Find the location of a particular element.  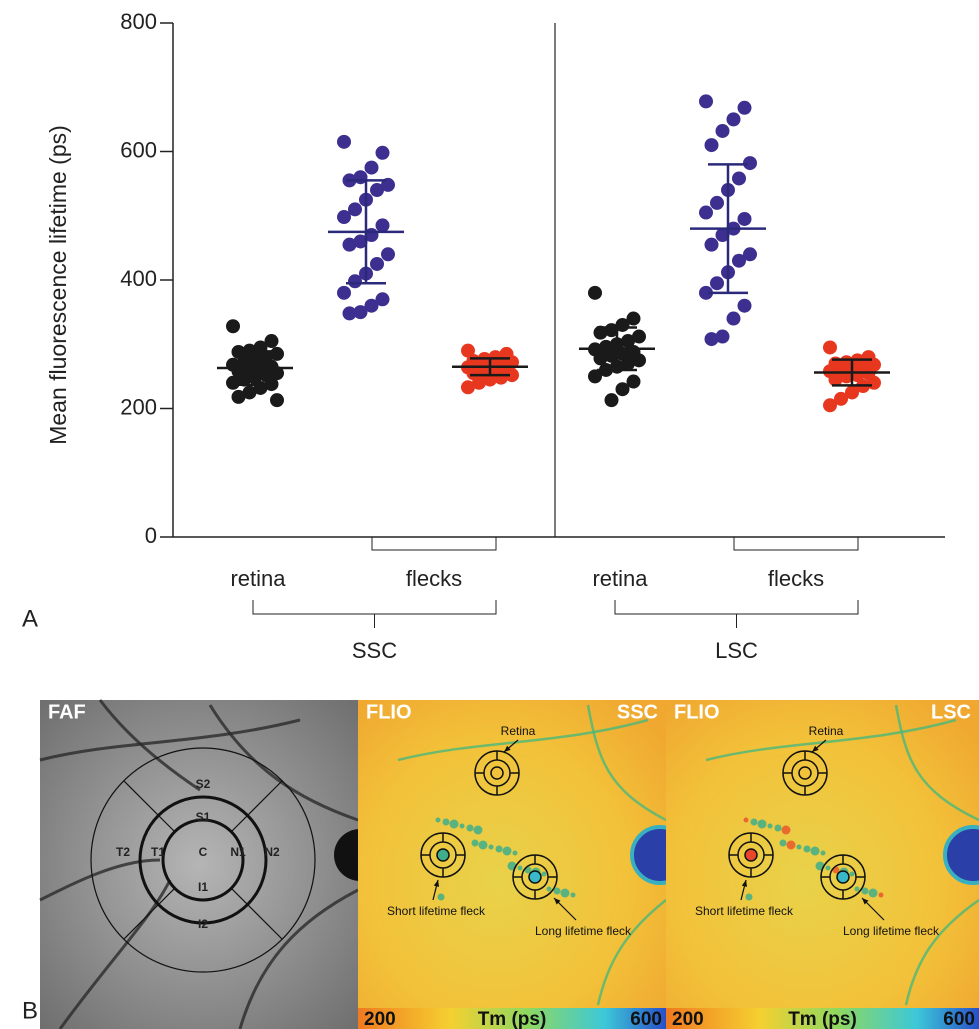

panel-condition: LSC is located at coordinates (951, 712).